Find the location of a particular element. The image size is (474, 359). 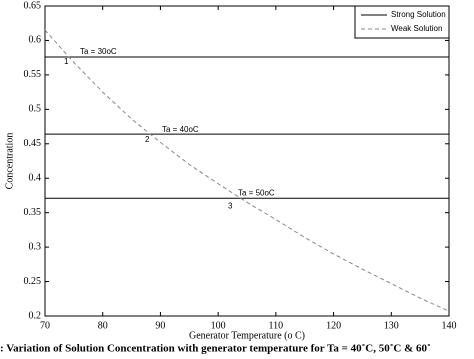

y-tick-label: 0.35 is located at coordinates (33, 212).